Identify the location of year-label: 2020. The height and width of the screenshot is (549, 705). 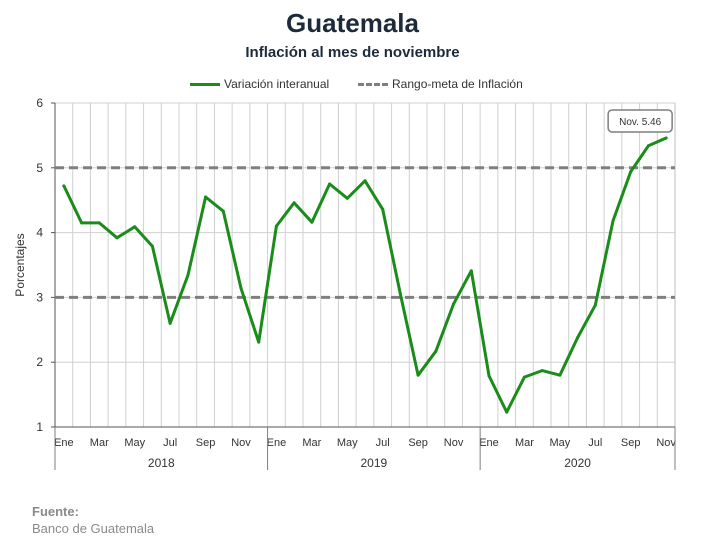
(577, 463).